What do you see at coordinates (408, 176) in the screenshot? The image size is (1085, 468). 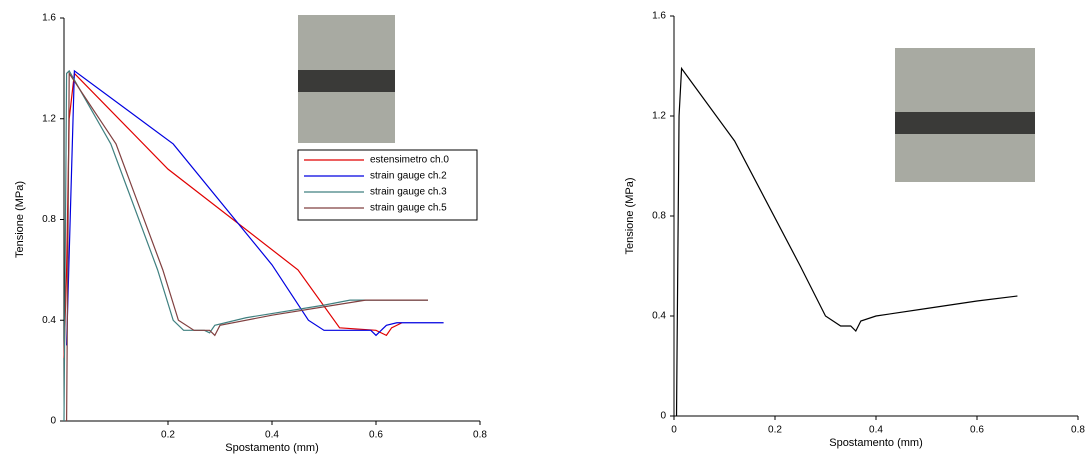 I see `legend-label: strain gauge ch.2` at bounding box center [408, 176].